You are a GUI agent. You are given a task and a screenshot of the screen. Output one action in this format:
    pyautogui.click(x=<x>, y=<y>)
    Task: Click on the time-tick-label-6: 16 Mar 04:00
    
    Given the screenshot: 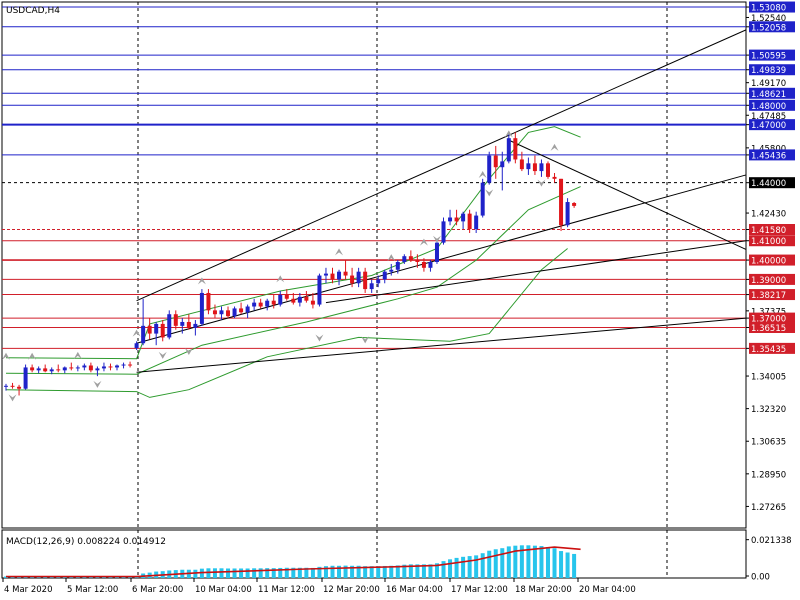 What is the action you would take?
    pyautogui.click(x=414, y=590)
    